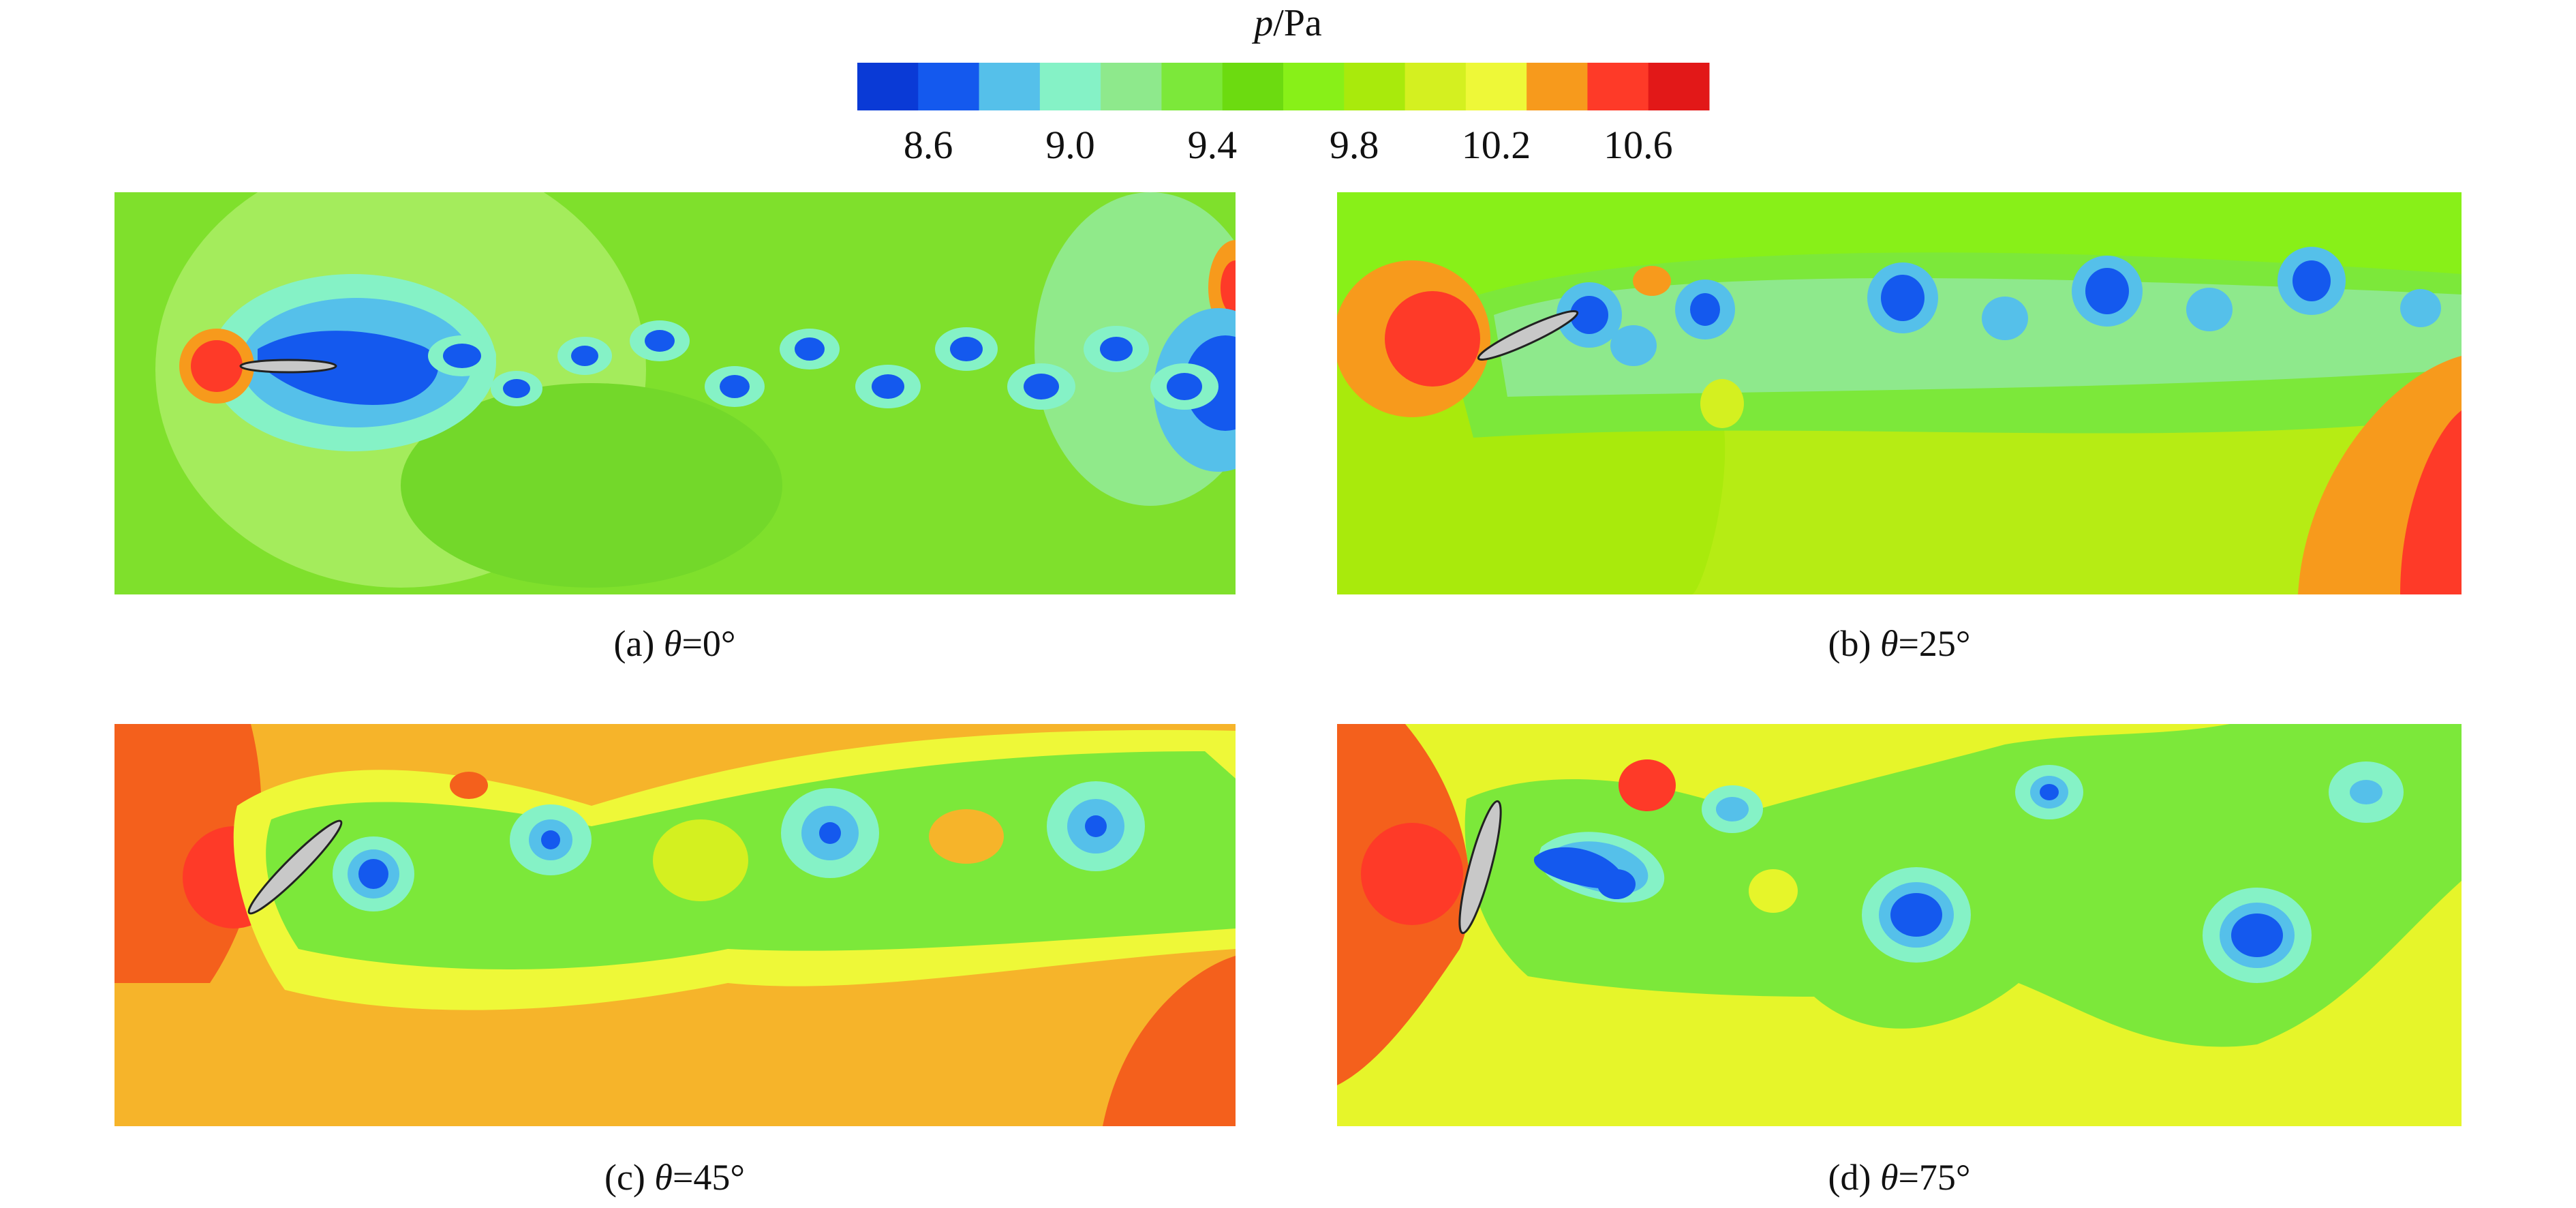 The width and height of the screenshot is (2576, 1208). I want to click on panel-d-label: (d) θ=75°, so click(1899, 1177).